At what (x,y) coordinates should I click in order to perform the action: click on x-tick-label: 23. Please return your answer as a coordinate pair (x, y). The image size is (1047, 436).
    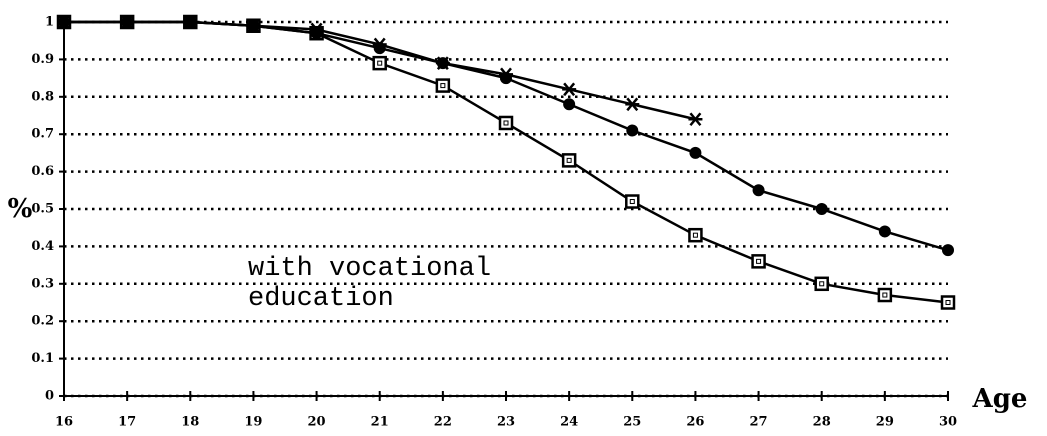
    Looking at the image, I should click on (506, 422).